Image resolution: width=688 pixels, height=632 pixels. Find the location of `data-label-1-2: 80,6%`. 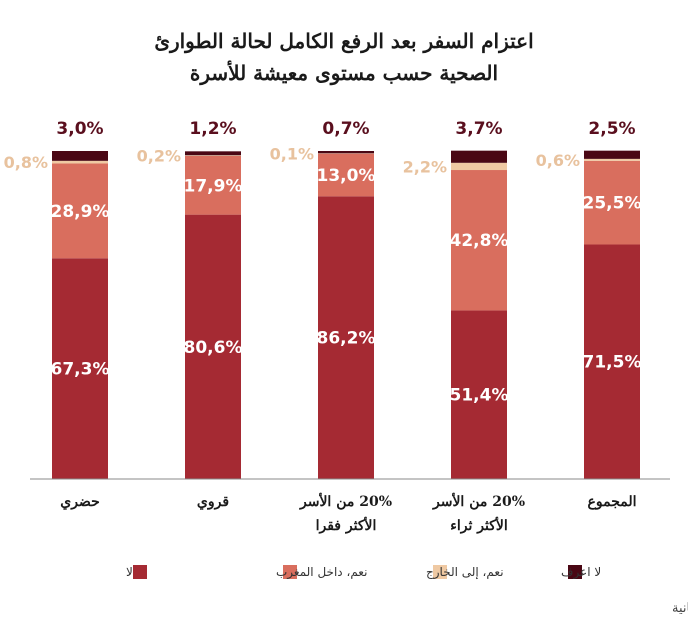

data-label-1-2: 80,6% is located at coordinates (213, 348).